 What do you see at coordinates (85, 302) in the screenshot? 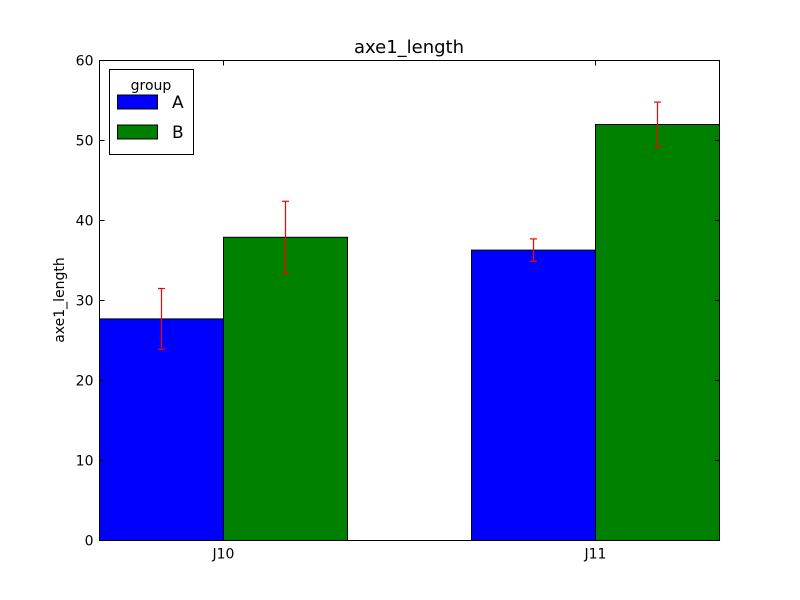
I see `y-tick-label: 30` at bounding box center [85, 302].